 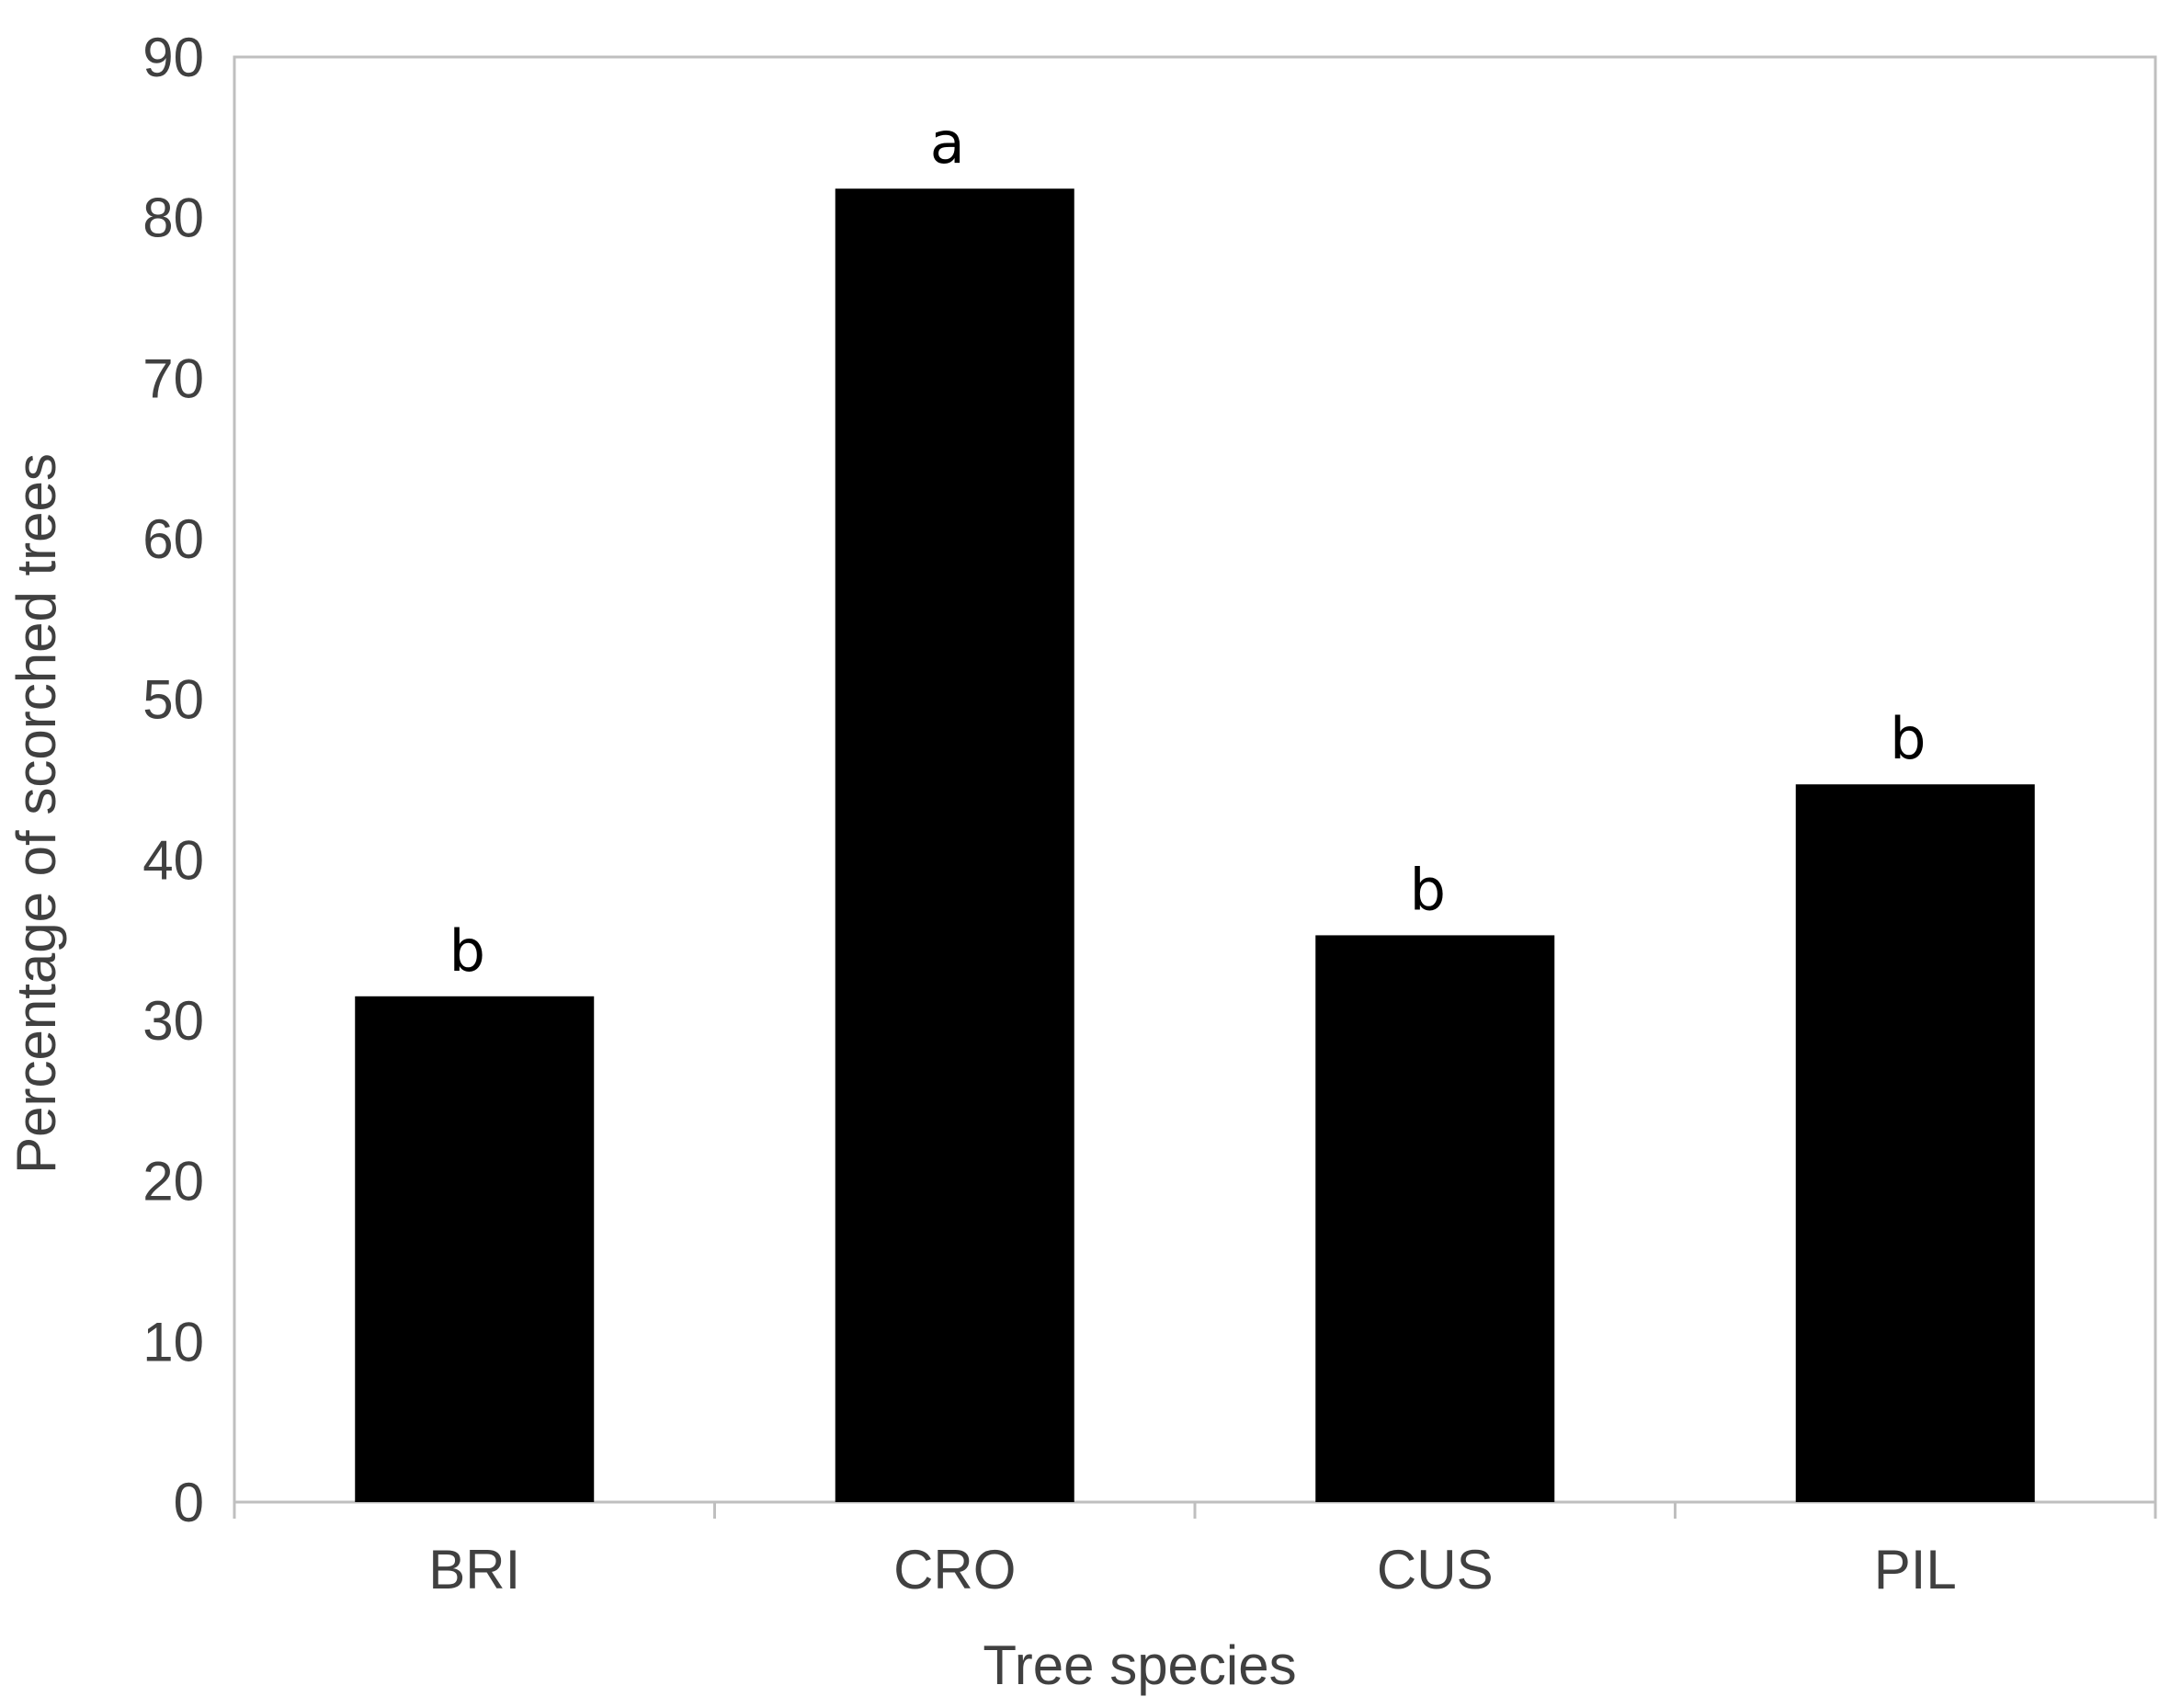 I want to click on y-axis-ticks: 0 10 20 30 40 50 60 70 80 90, so click(x=173, y=780).